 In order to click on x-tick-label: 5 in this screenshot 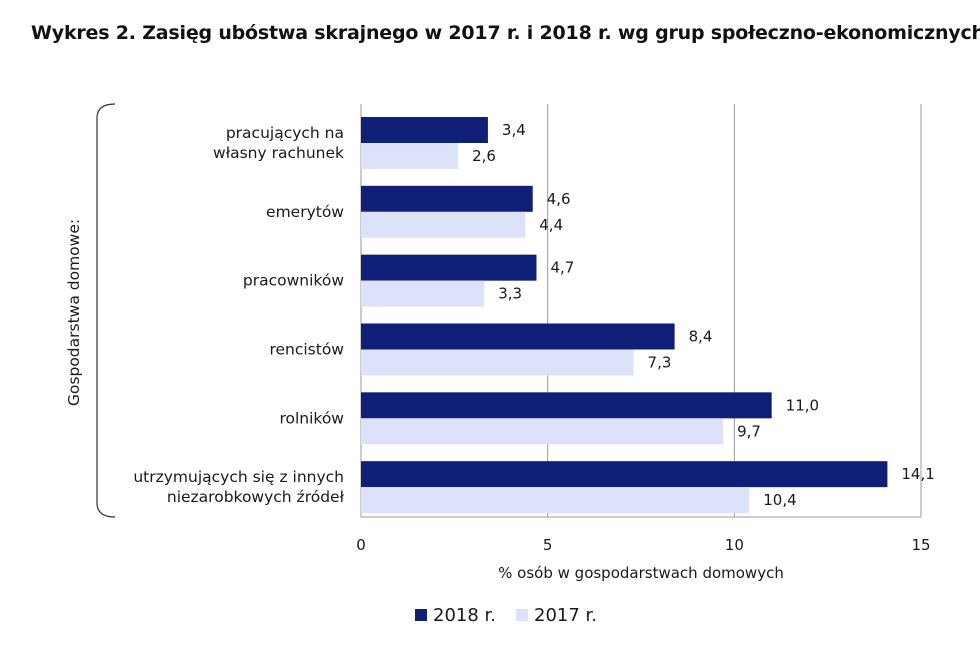, I will do `click(548, 545)`.